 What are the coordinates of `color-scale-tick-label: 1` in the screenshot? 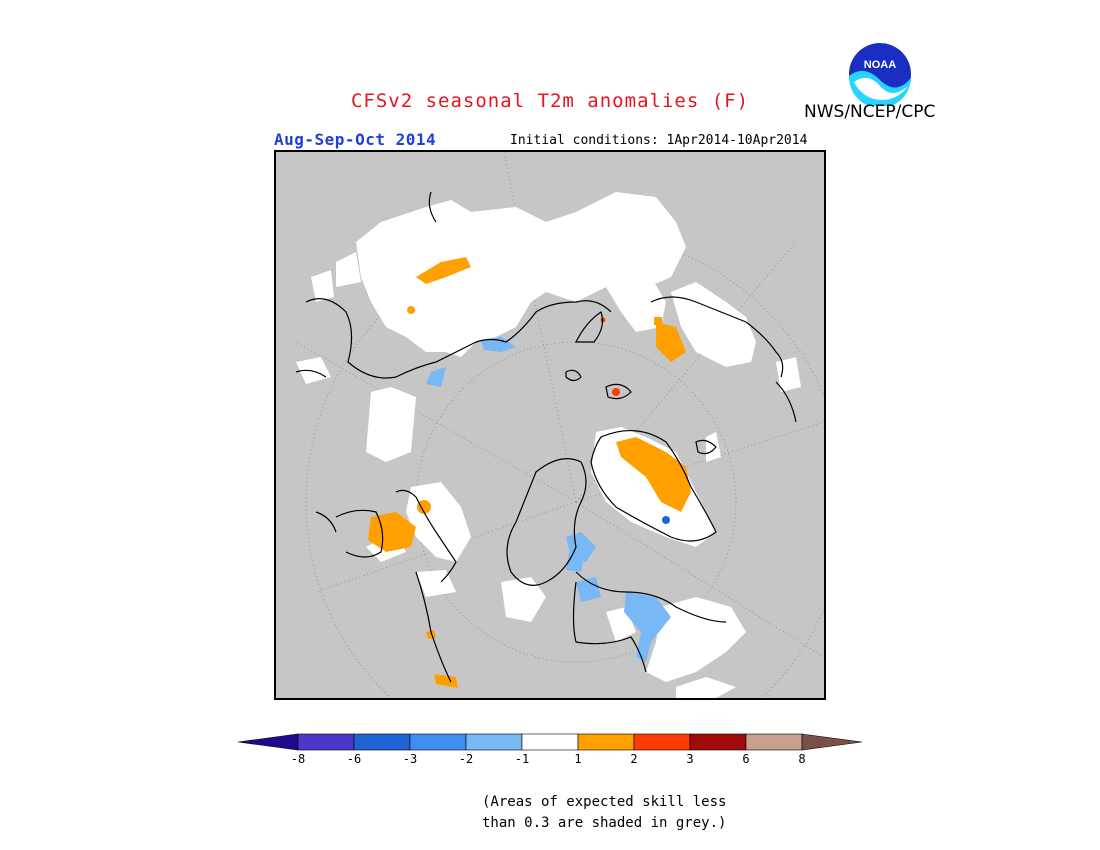 It's located at (578, 759).